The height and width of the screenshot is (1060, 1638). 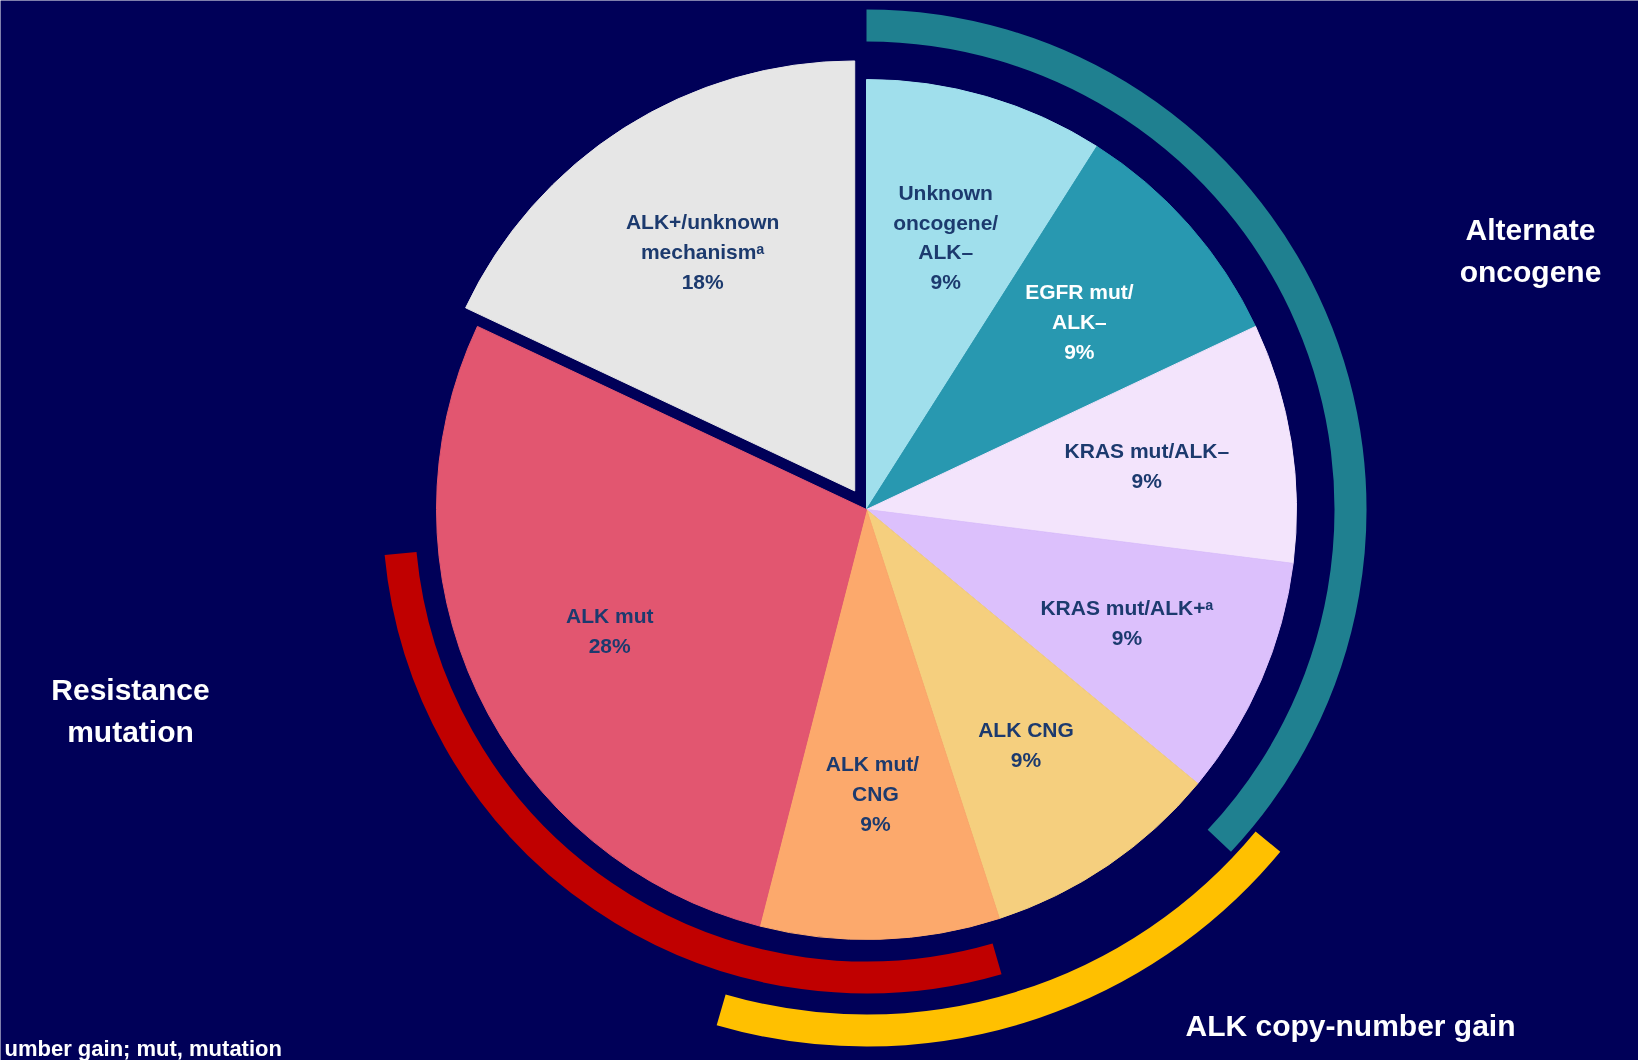 I want to click on text: umber gain; mut, mutation, so click(x=143, y=1048).